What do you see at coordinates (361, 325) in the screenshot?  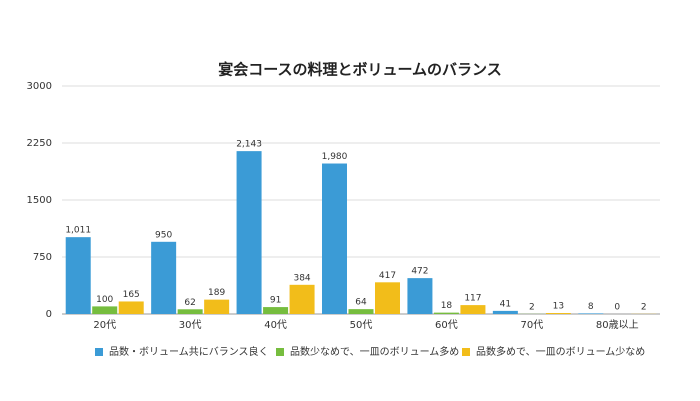 I see `x-tick-label: 50代` at bounding box center [361, 325].